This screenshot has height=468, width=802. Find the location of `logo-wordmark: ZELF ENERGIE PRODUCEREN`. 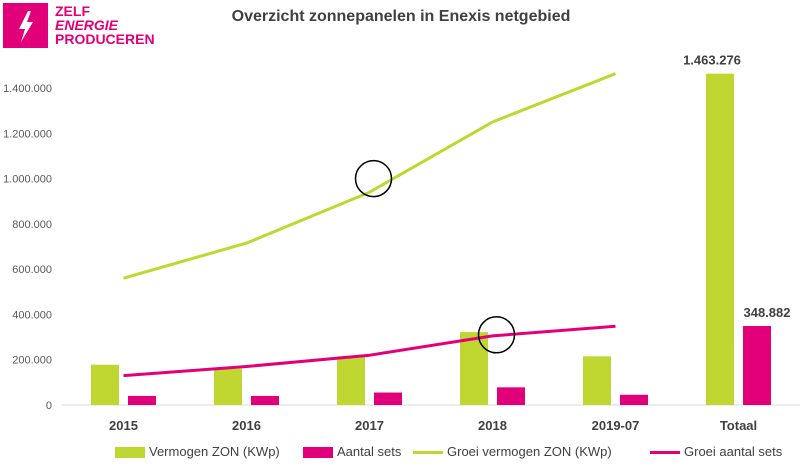

logo-wordmark: ZELF ENERGIE PRODUCEREN is located at coordinates (105, 25).